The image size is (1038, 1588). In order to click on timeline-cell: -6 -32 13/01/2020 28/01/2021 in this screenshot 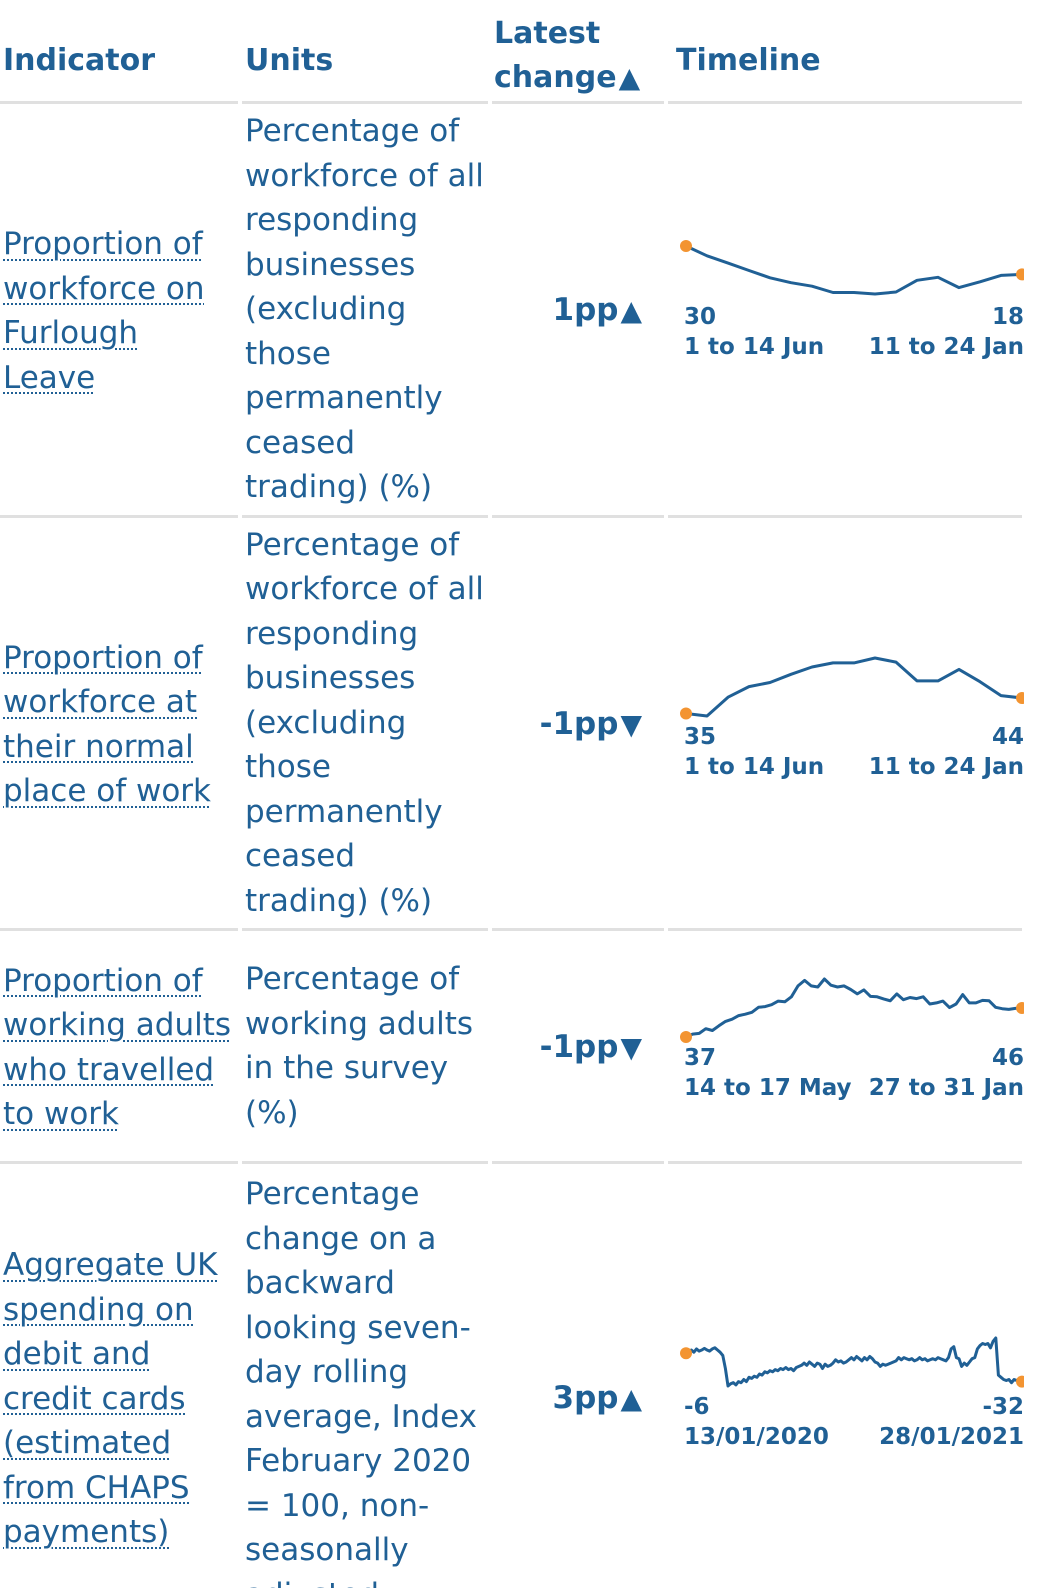, I will do `click(847, 1376)`.